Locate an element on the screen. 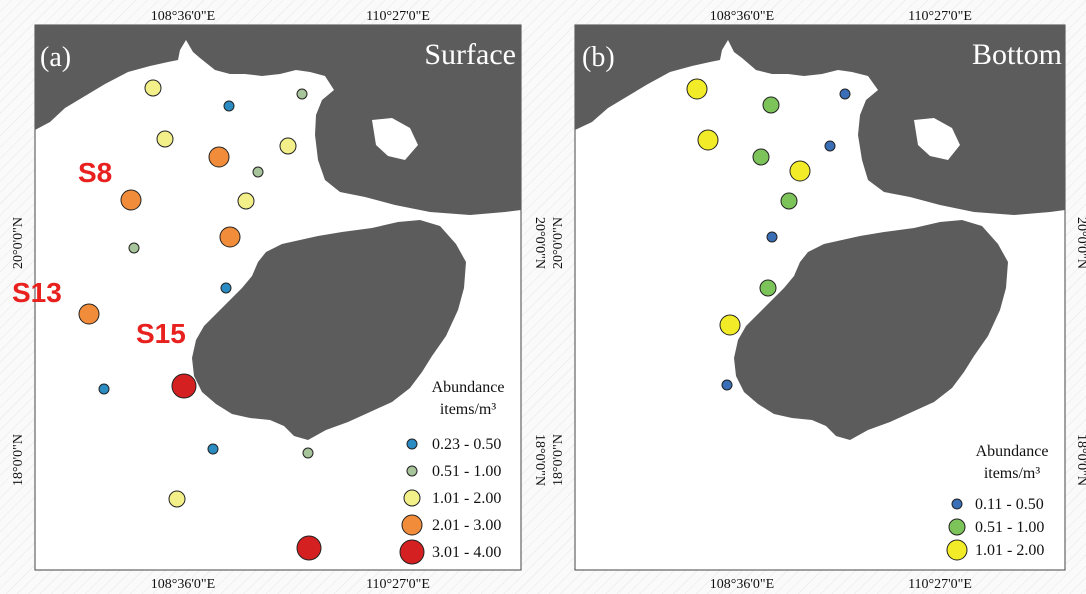  station-markers-b is located at coordinates (768, 234).